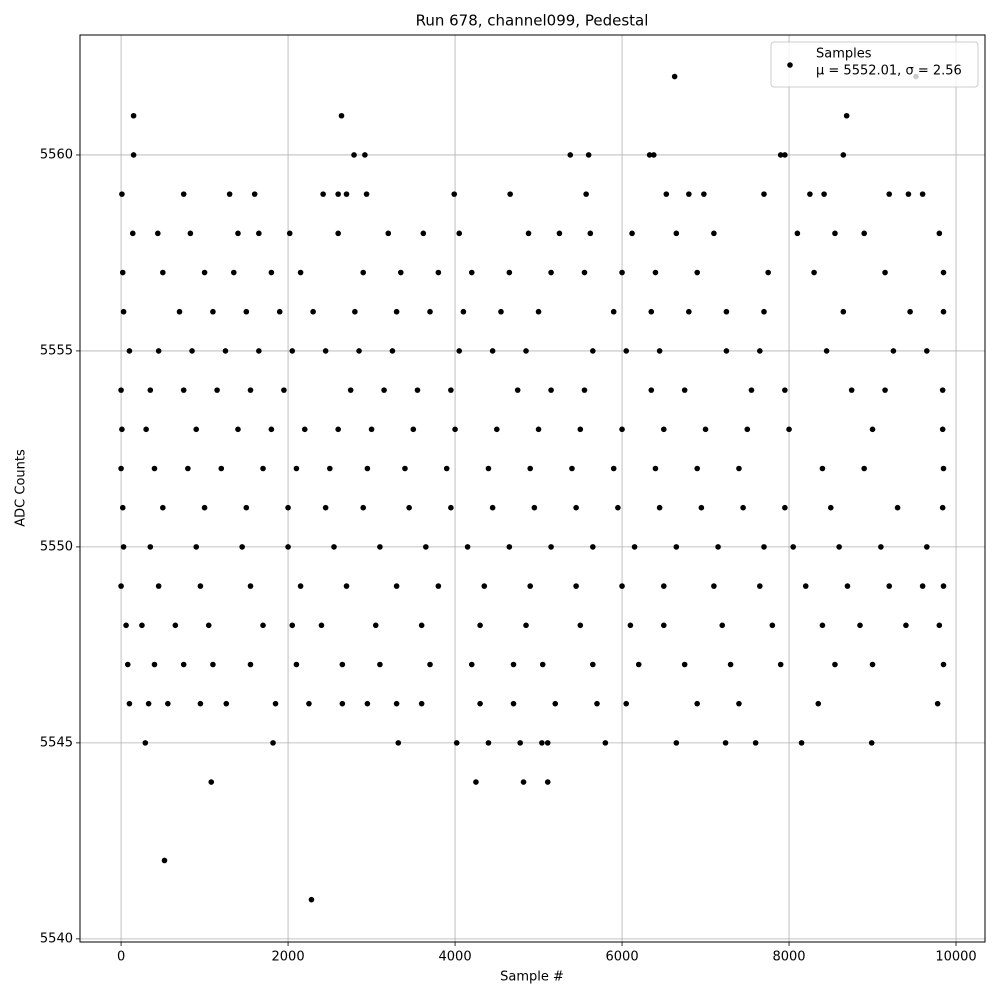  Describe the element at coordinates (955, 957) in the screenshot. I see `x-tick-label: 10000` at that location.